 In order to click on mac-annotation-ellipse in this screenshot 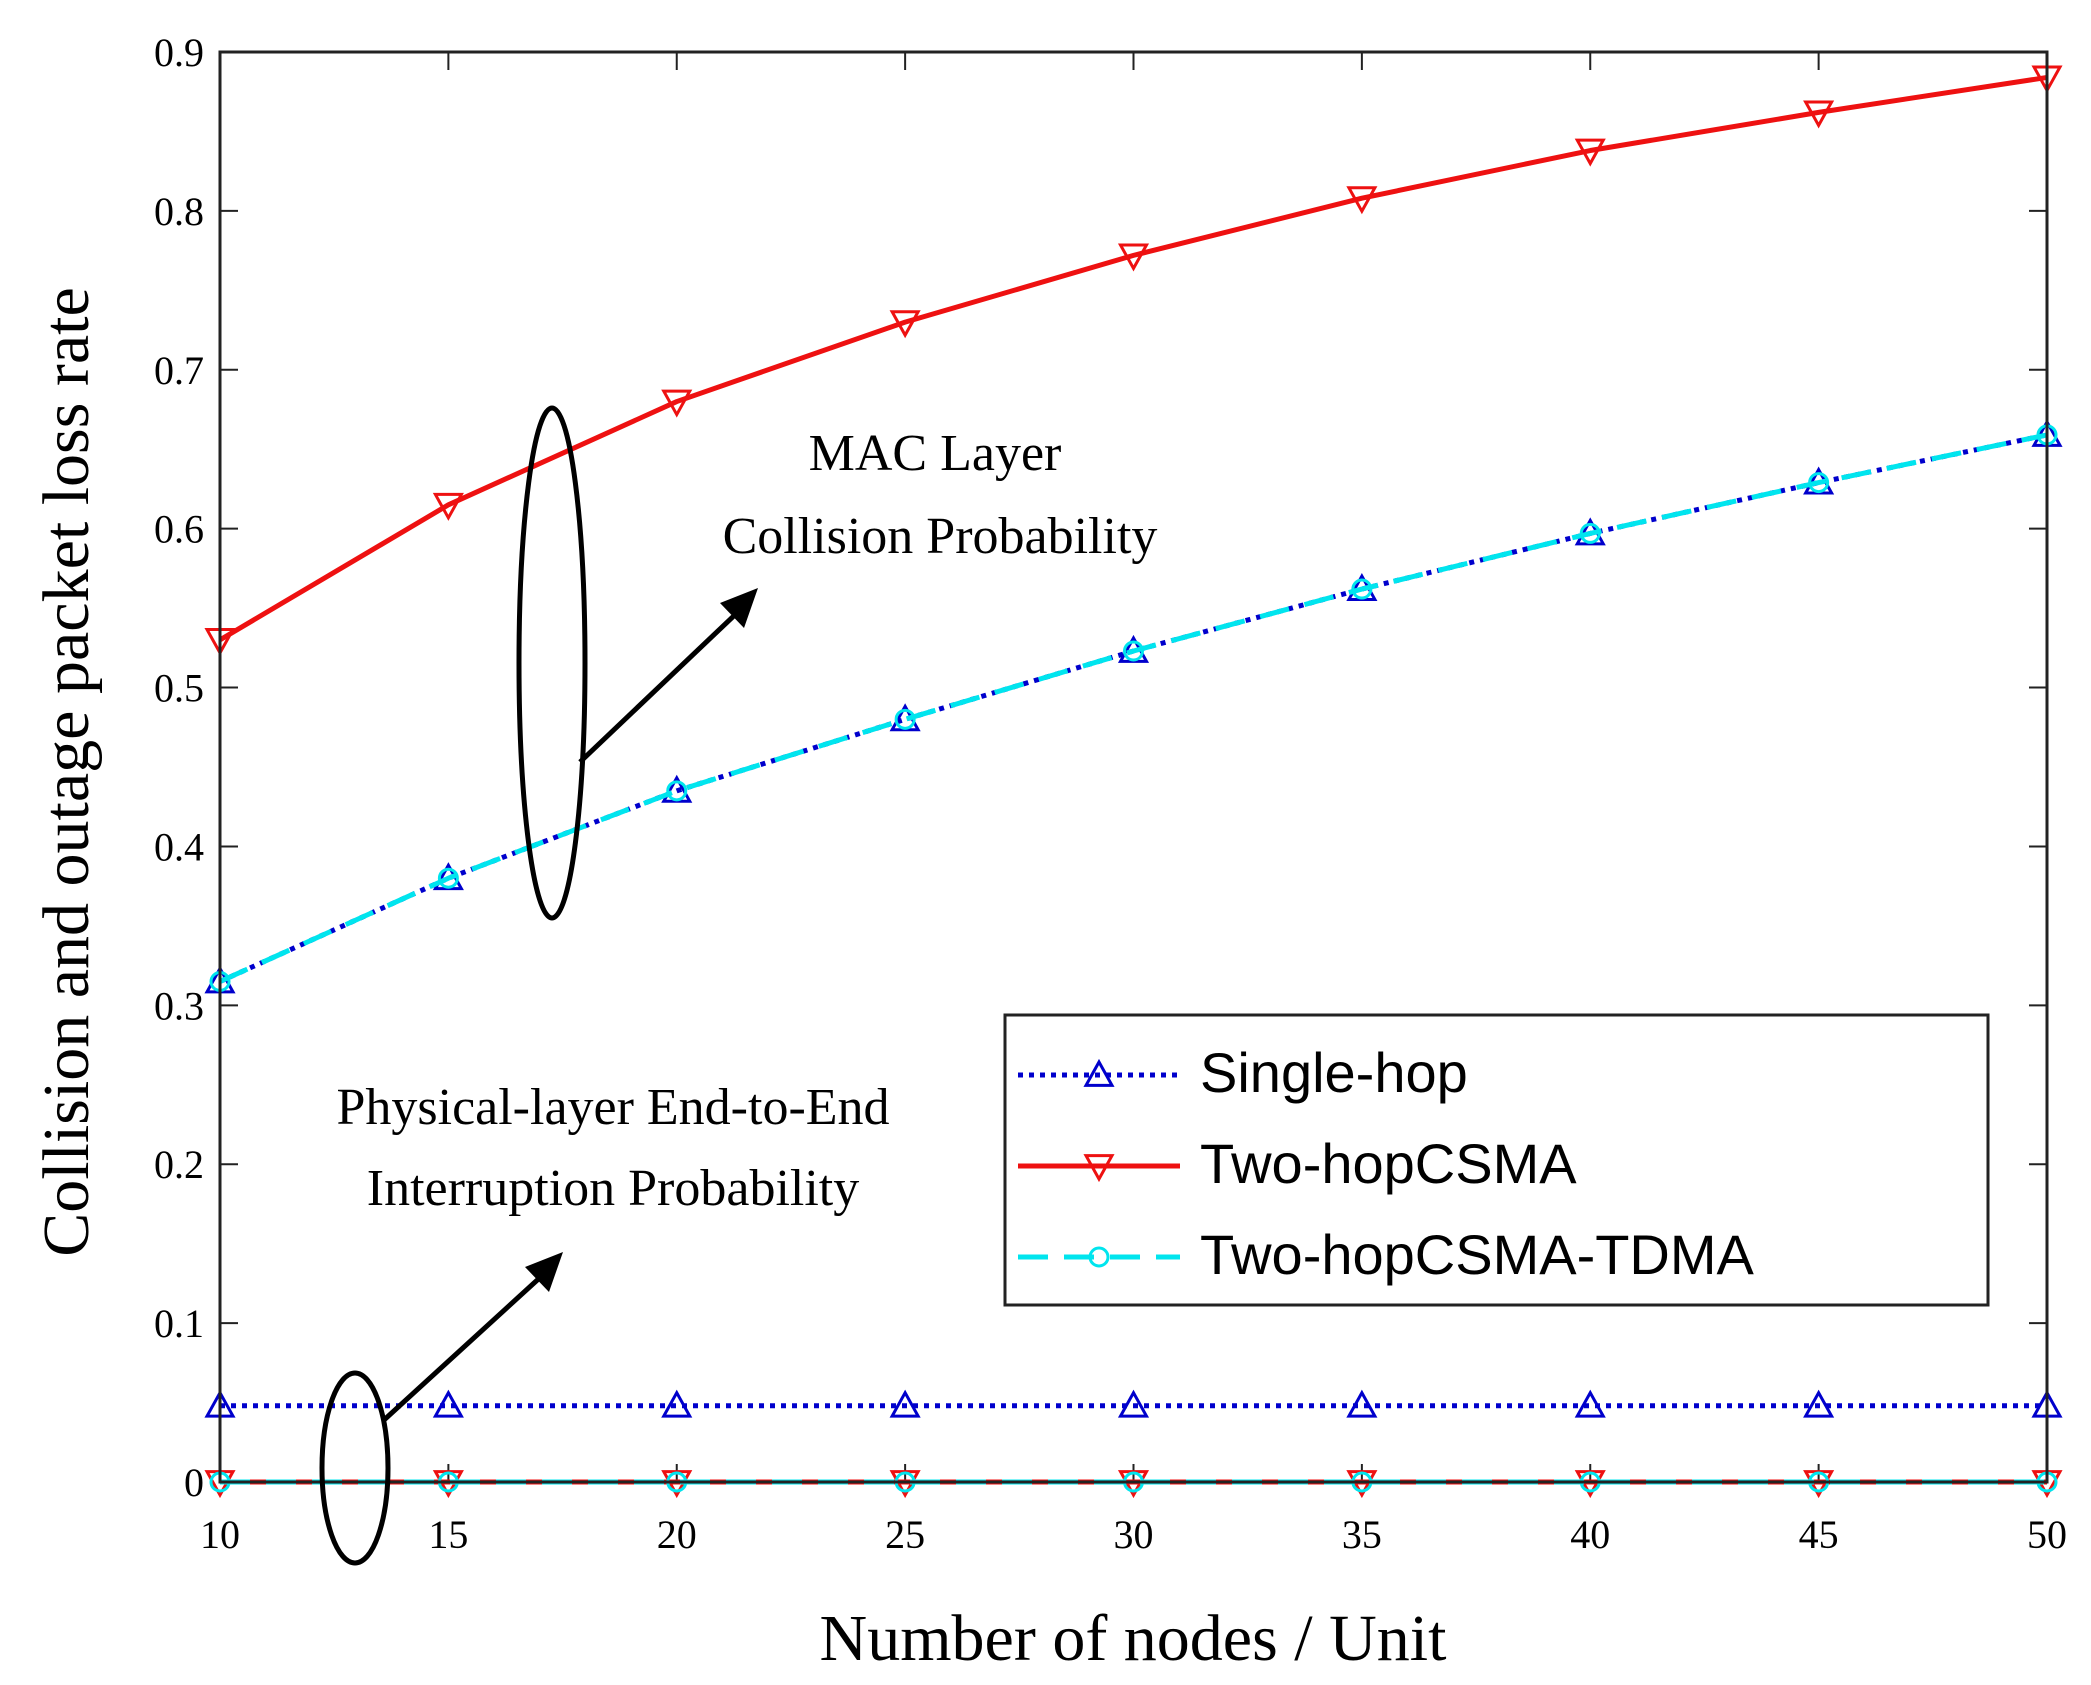, I will do `click(552, 663)`.